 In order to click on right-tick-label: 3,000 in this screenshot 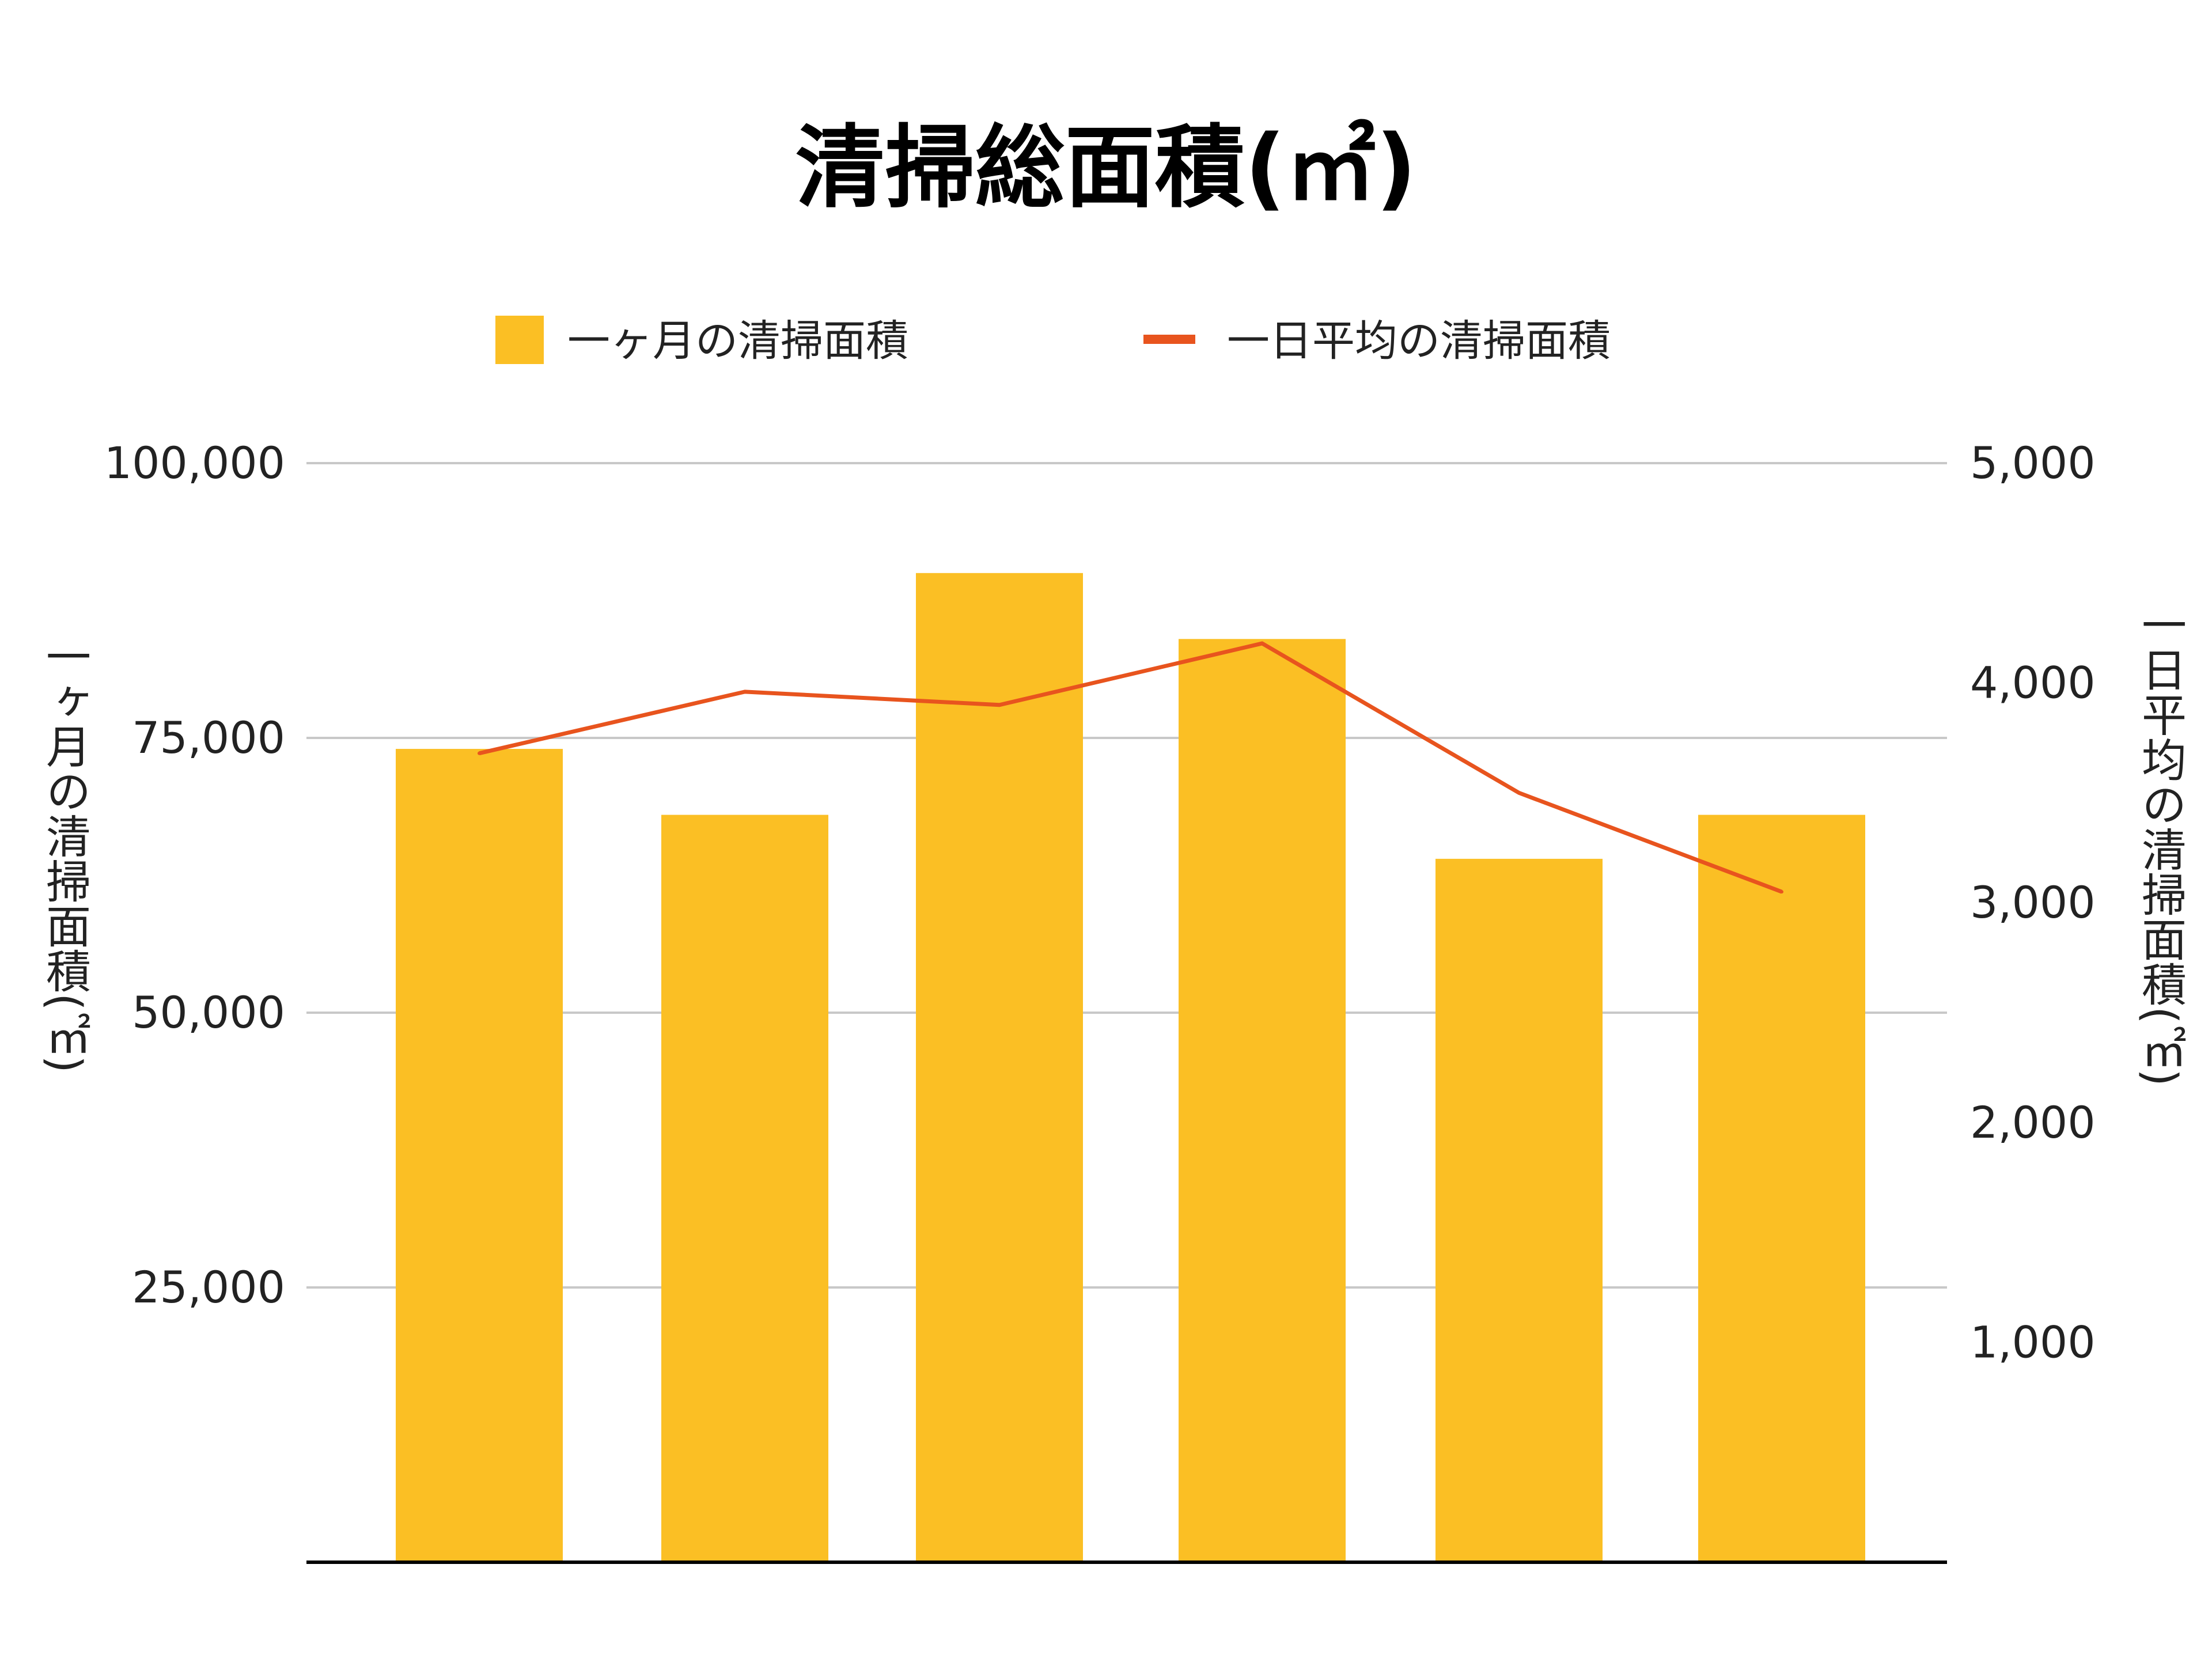, I will do `click(2033, 902)`.